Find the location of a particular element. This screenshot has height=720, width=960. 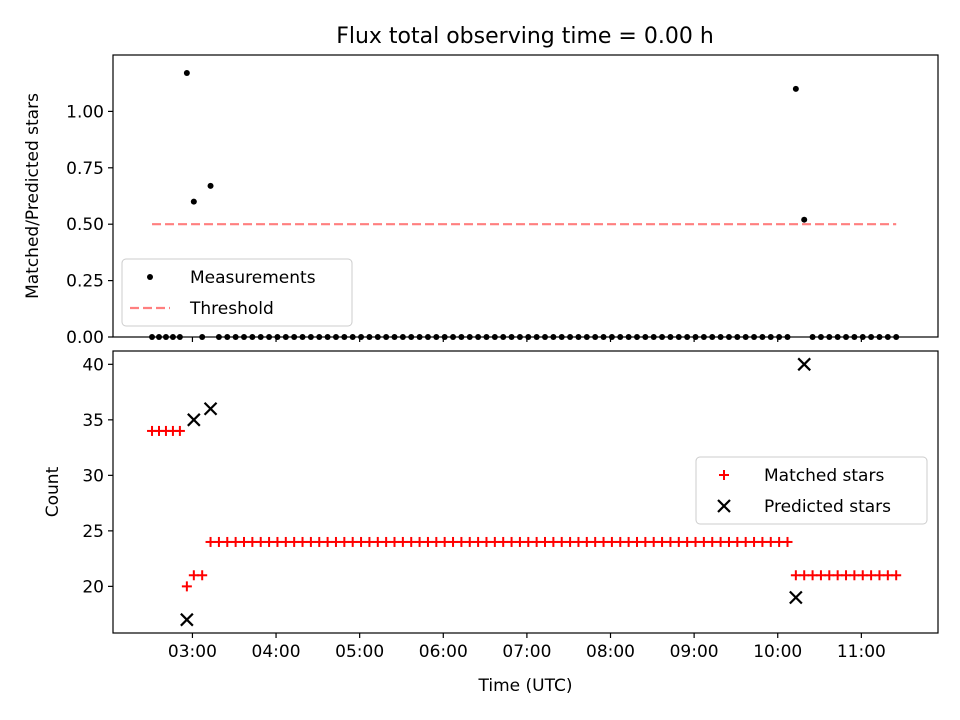

legend-x-swatch is located at coordinates (724, 506).